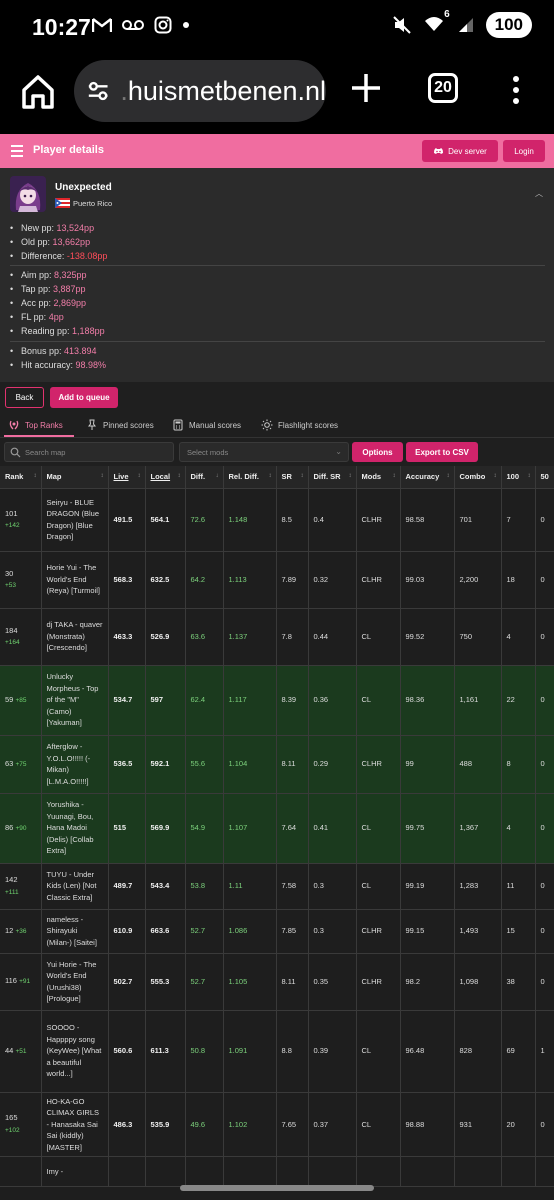 This screenshot has width=554, height=1200. Describe the element at coordinates (277, 303) in the screenshot. I see `stat-item: Acc pp: 2,869pp` at that location.